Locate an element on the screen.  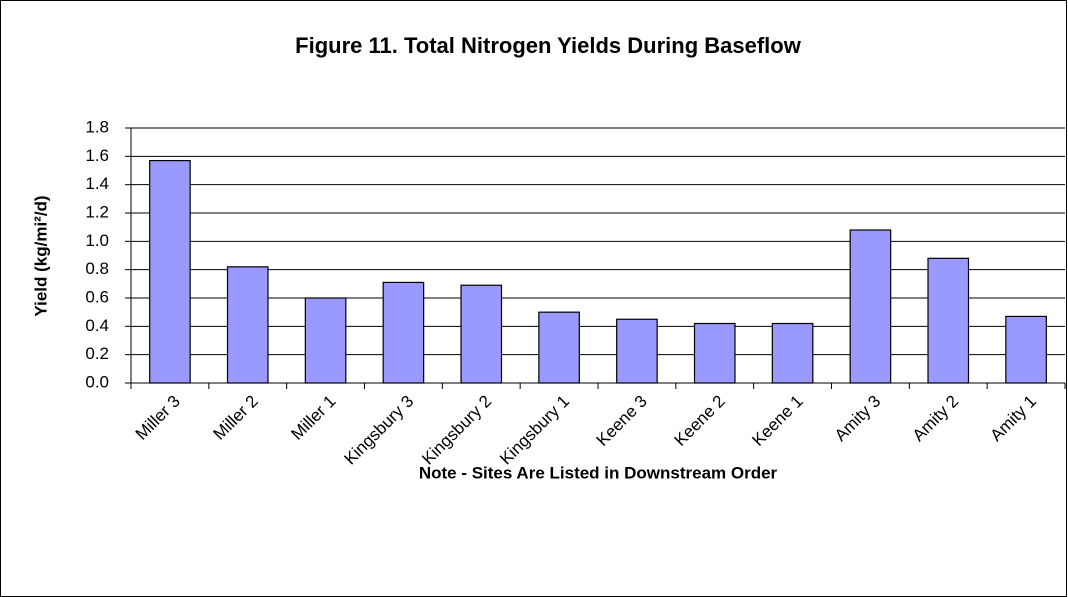
y-tick-label: 0.4 is located at coordinates (97, 325).